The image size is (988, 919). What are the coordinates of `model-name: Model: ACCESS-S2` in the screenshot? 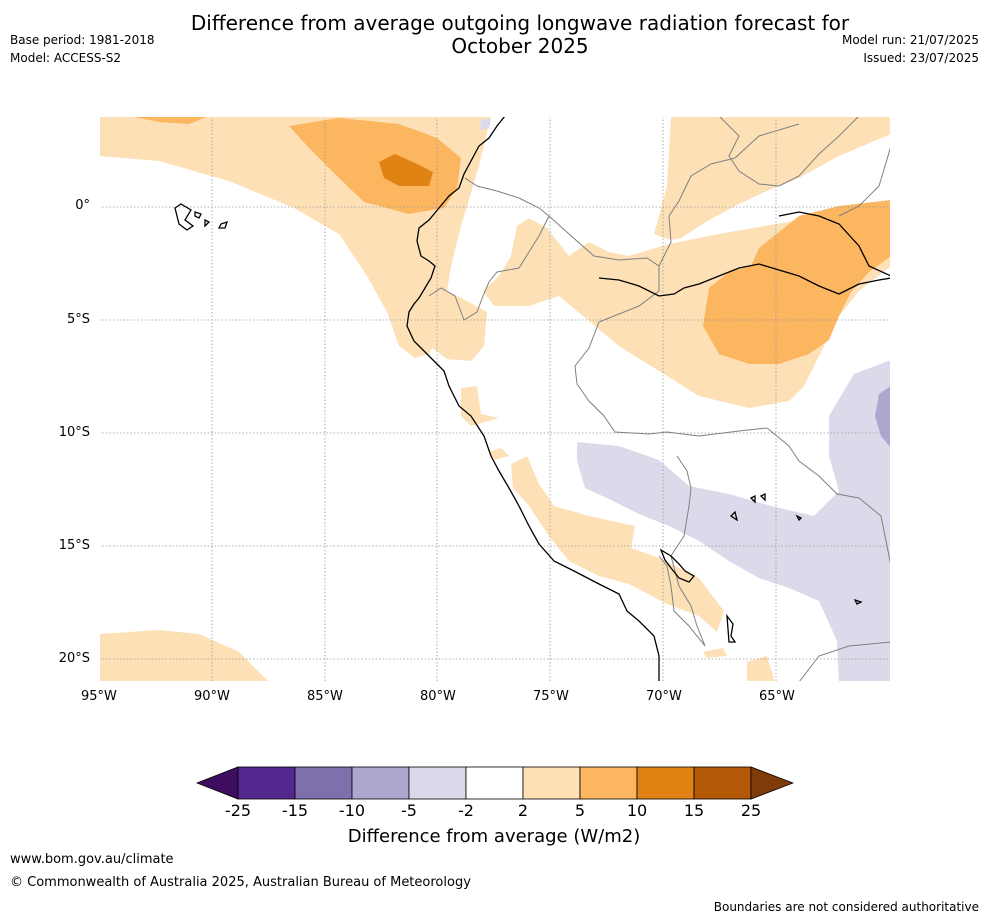 It's located at (66, 58).